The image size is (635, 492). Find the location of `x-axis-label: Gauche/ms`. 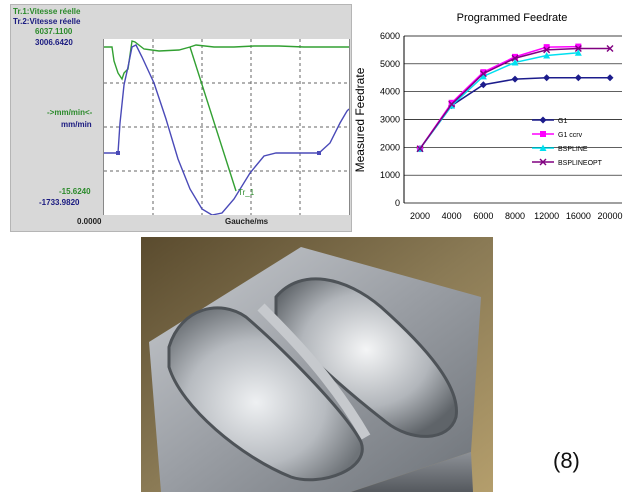

x-axis-label: Gauche/ms is located at coordinates (247, 221).